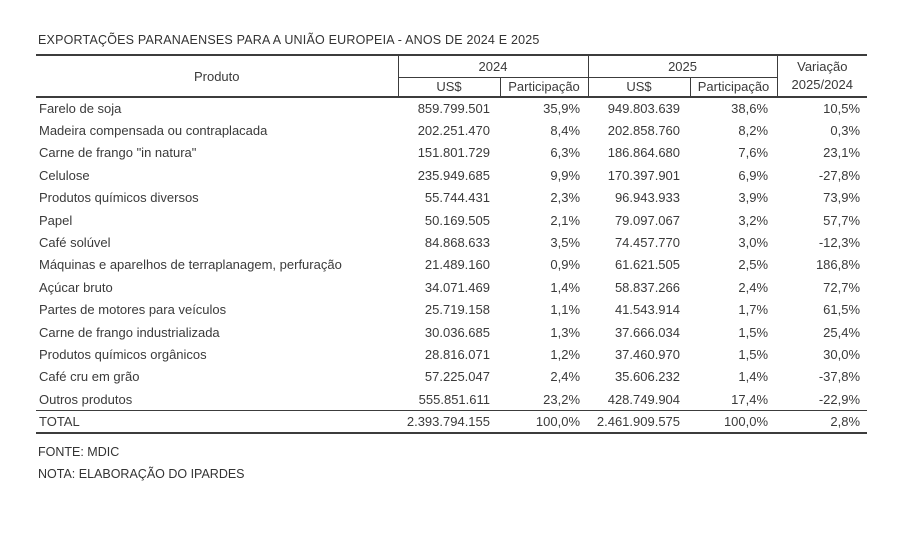 Image resolution: width=915 pixels, height=555 pixels. I want to click on usd-2024-cell: 50.169.505, so click(457, 220).